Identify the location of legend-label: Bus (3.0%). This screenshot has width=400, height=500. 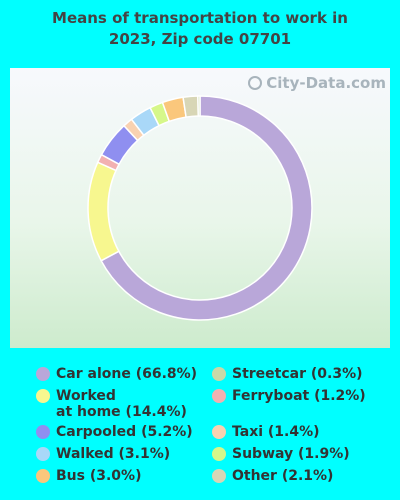
(99, 476).